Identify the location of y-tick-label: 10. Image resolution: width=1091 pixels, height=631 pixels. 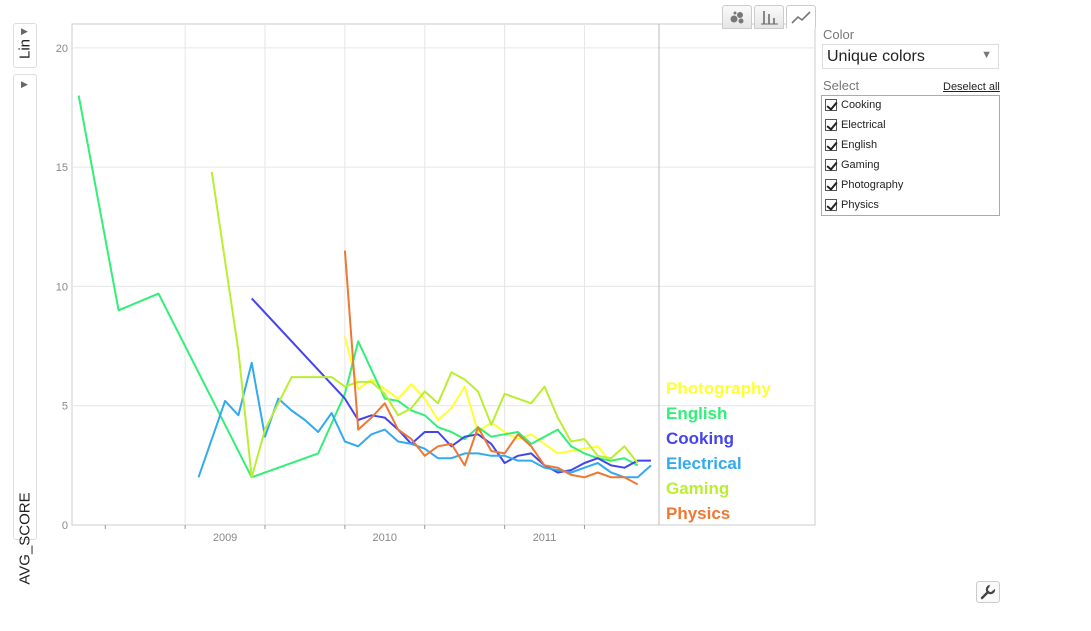
(62, 287).